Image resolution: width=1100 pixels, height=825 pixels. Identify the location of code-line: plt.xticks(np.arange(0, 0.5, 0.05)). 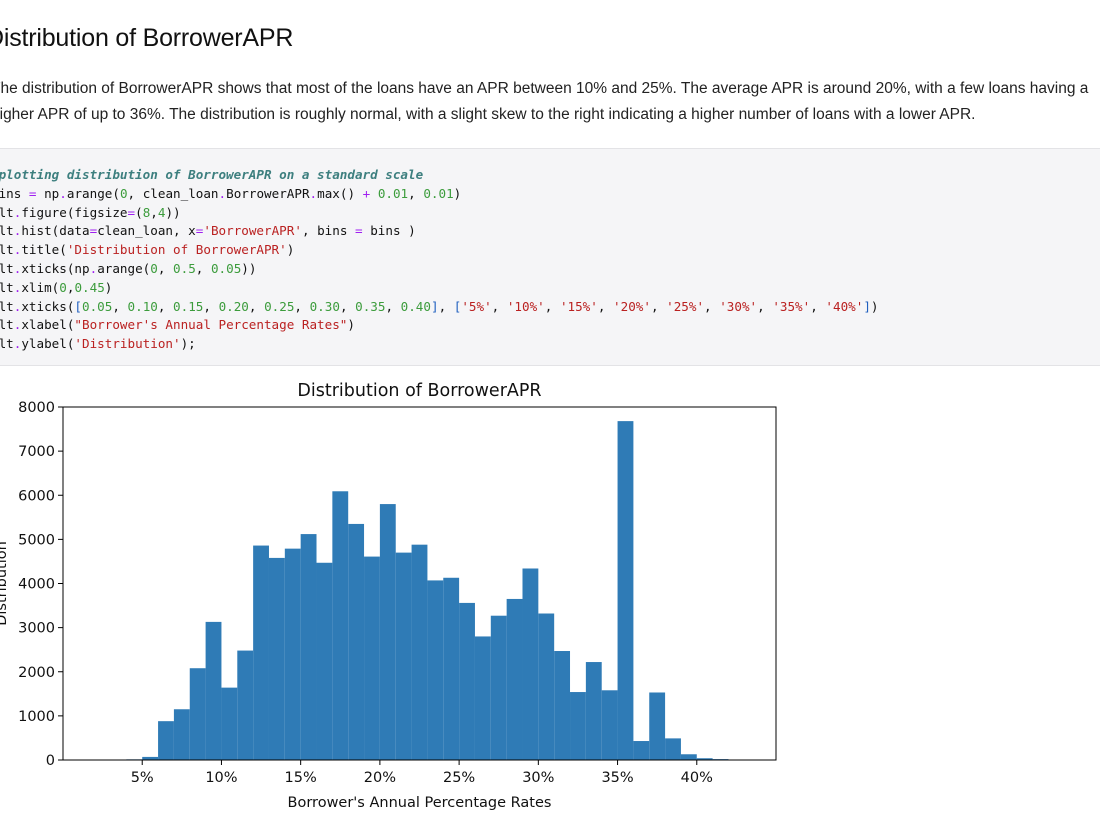
(128, 268).